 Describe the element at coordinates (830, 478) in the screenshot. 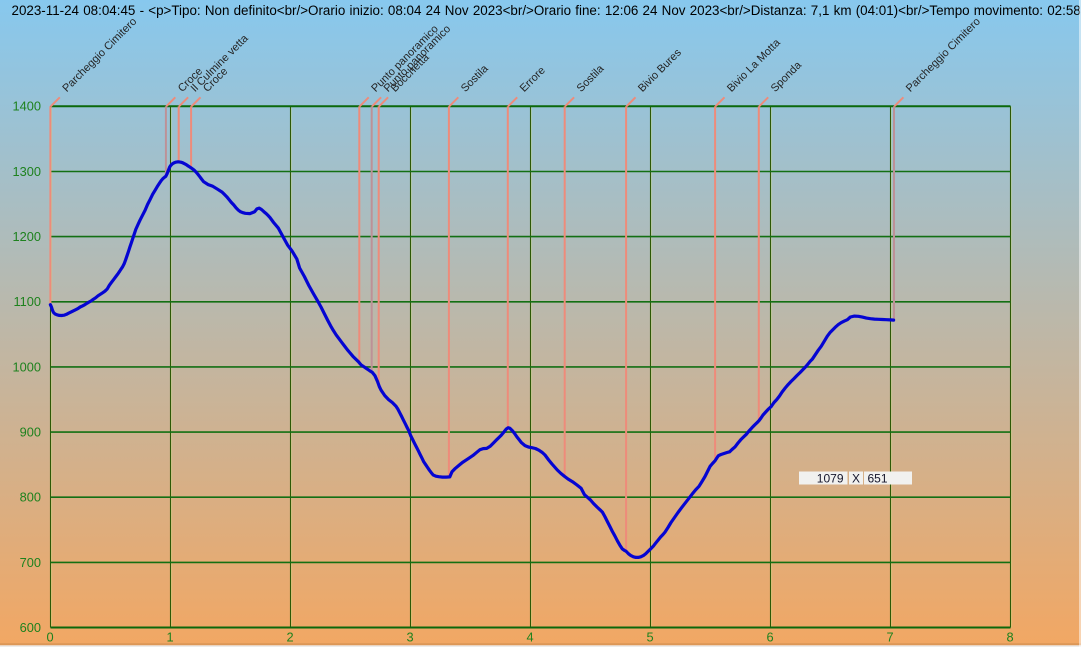

I see `svg-text: 1079` at that location.